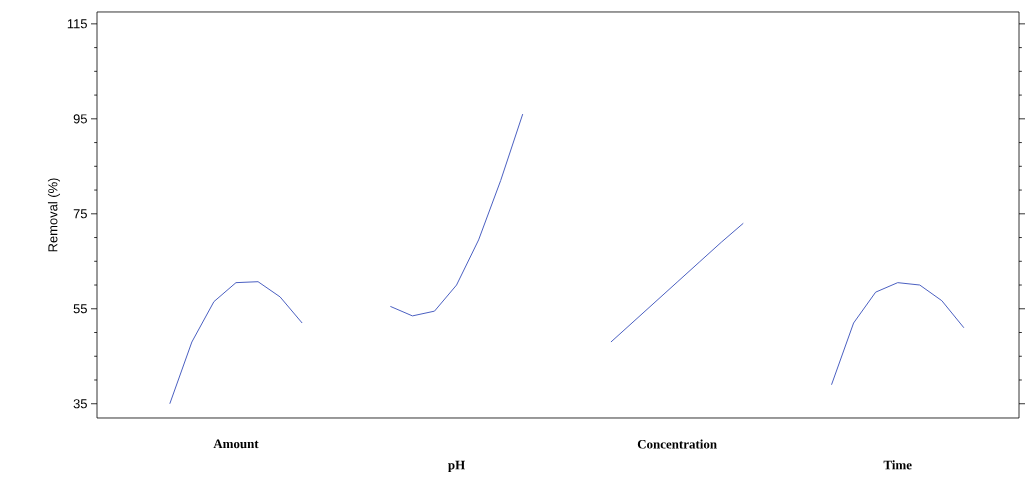  I want to click on y-tick-label: 35, so click(80, 404).